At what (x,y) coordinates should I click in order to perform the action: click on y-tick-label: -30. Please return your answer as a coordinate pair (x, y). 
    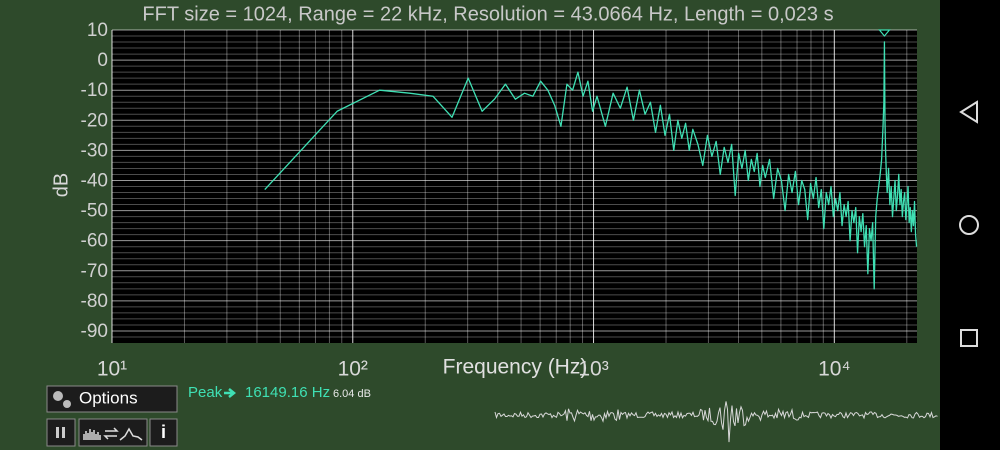
    Looking at the image, I should click on (94, 150).